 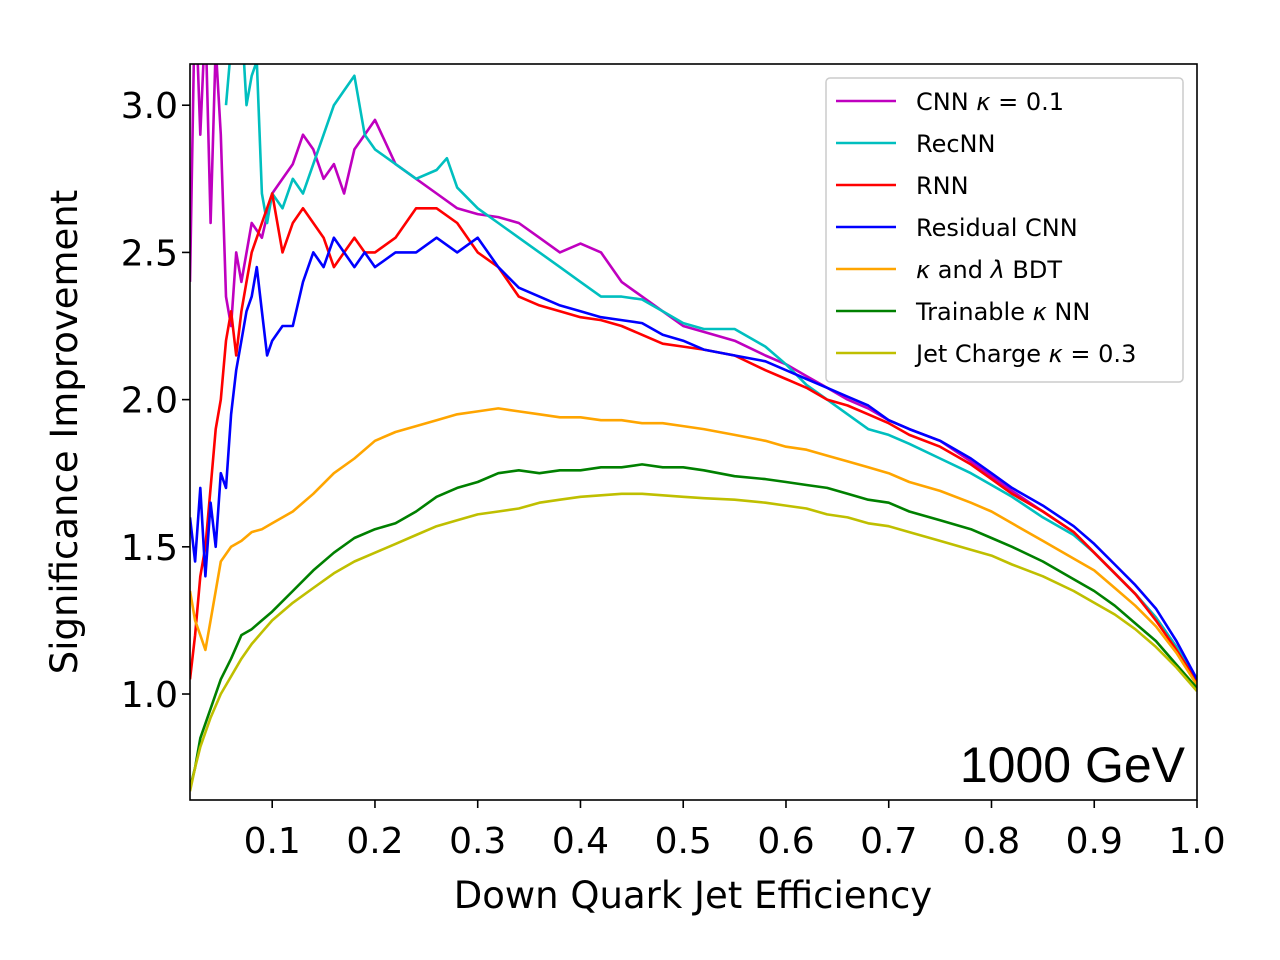 I want to click on legend-label: Trainable κ NN, so click(x=1002, y=312).